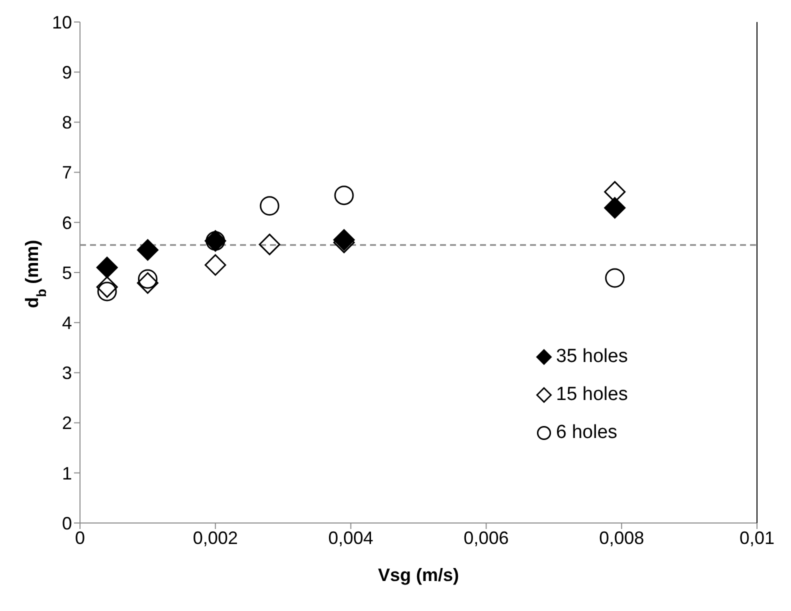 This screenshot has height=611, width=791. I want to click on y-tick-label: 6, so click(67, 222).